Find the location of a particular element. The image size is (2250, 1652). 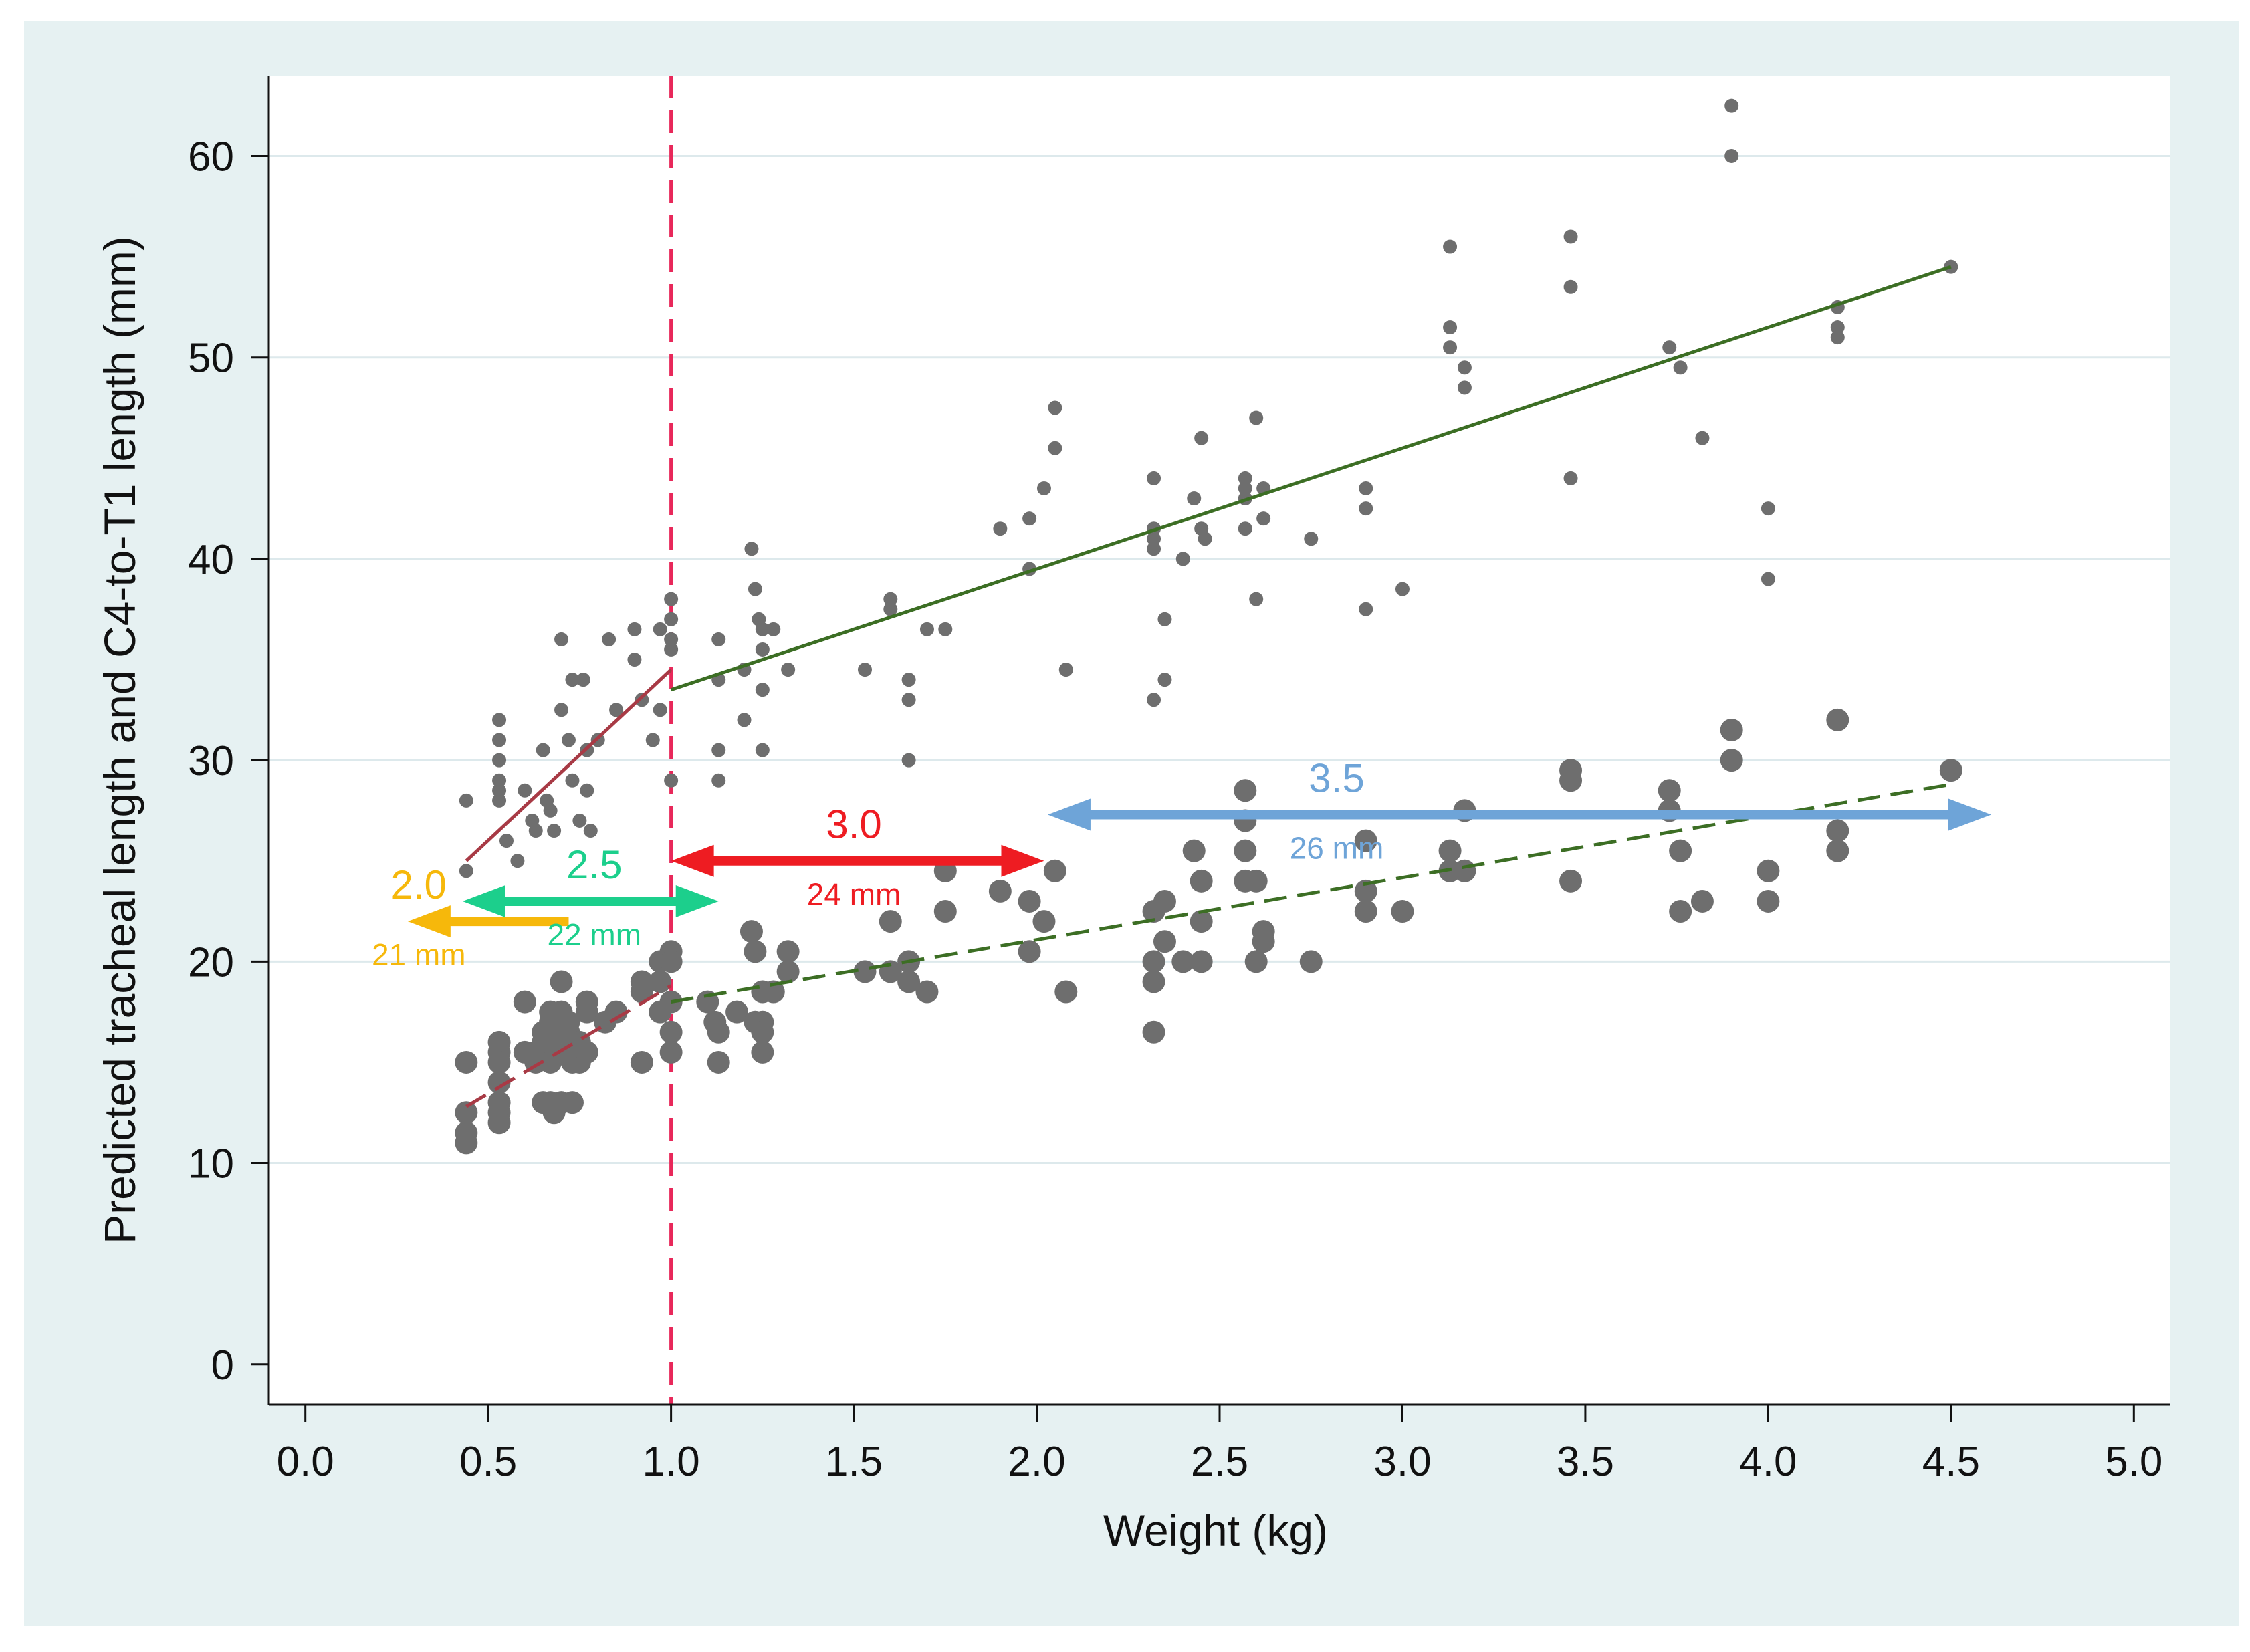

x-tick-label-0.5: 0.5 is located at coordinates (488, 1462).